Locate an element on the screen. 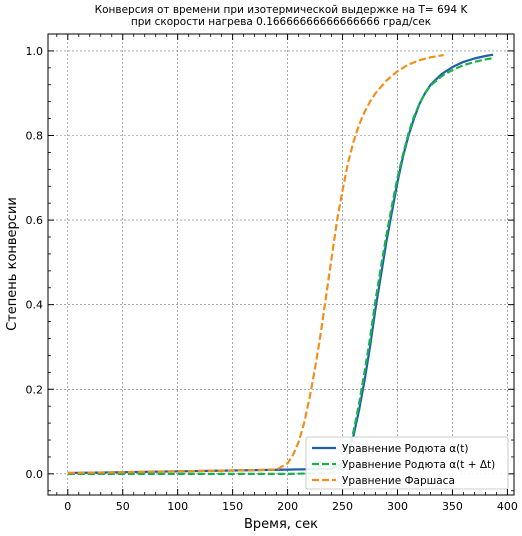  y-axis-label: Степень конверсии is located at coordinates (12, 264).